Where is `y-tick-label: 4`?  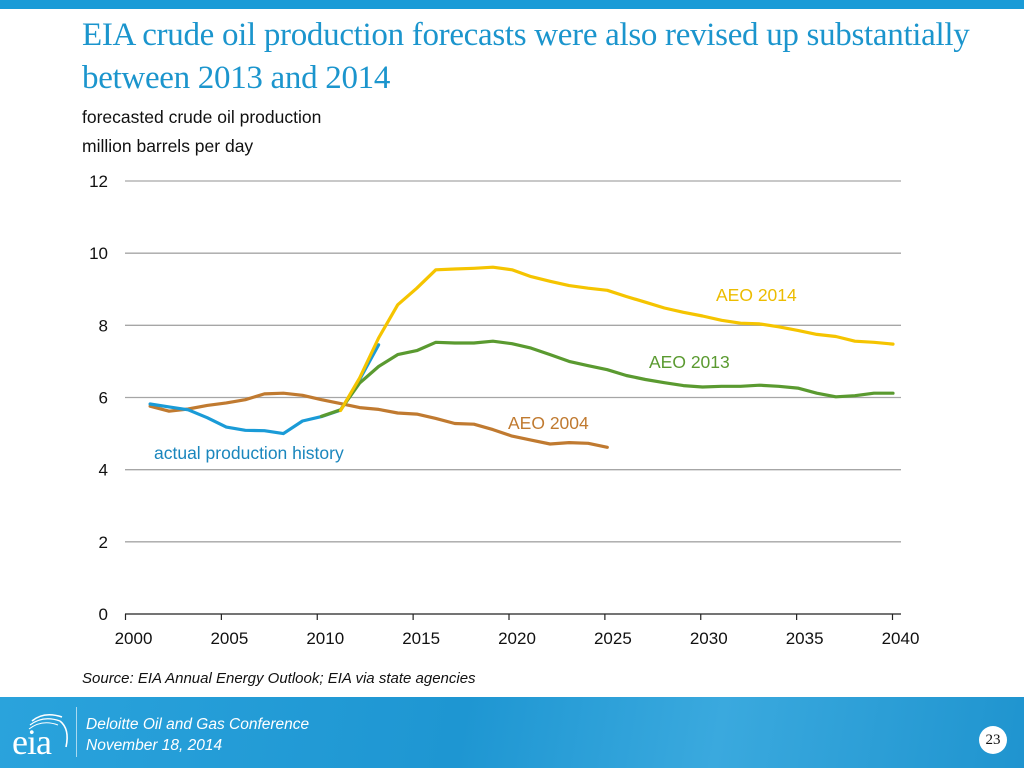
y-tick-label: 4 is located at coordinates (103, 470).